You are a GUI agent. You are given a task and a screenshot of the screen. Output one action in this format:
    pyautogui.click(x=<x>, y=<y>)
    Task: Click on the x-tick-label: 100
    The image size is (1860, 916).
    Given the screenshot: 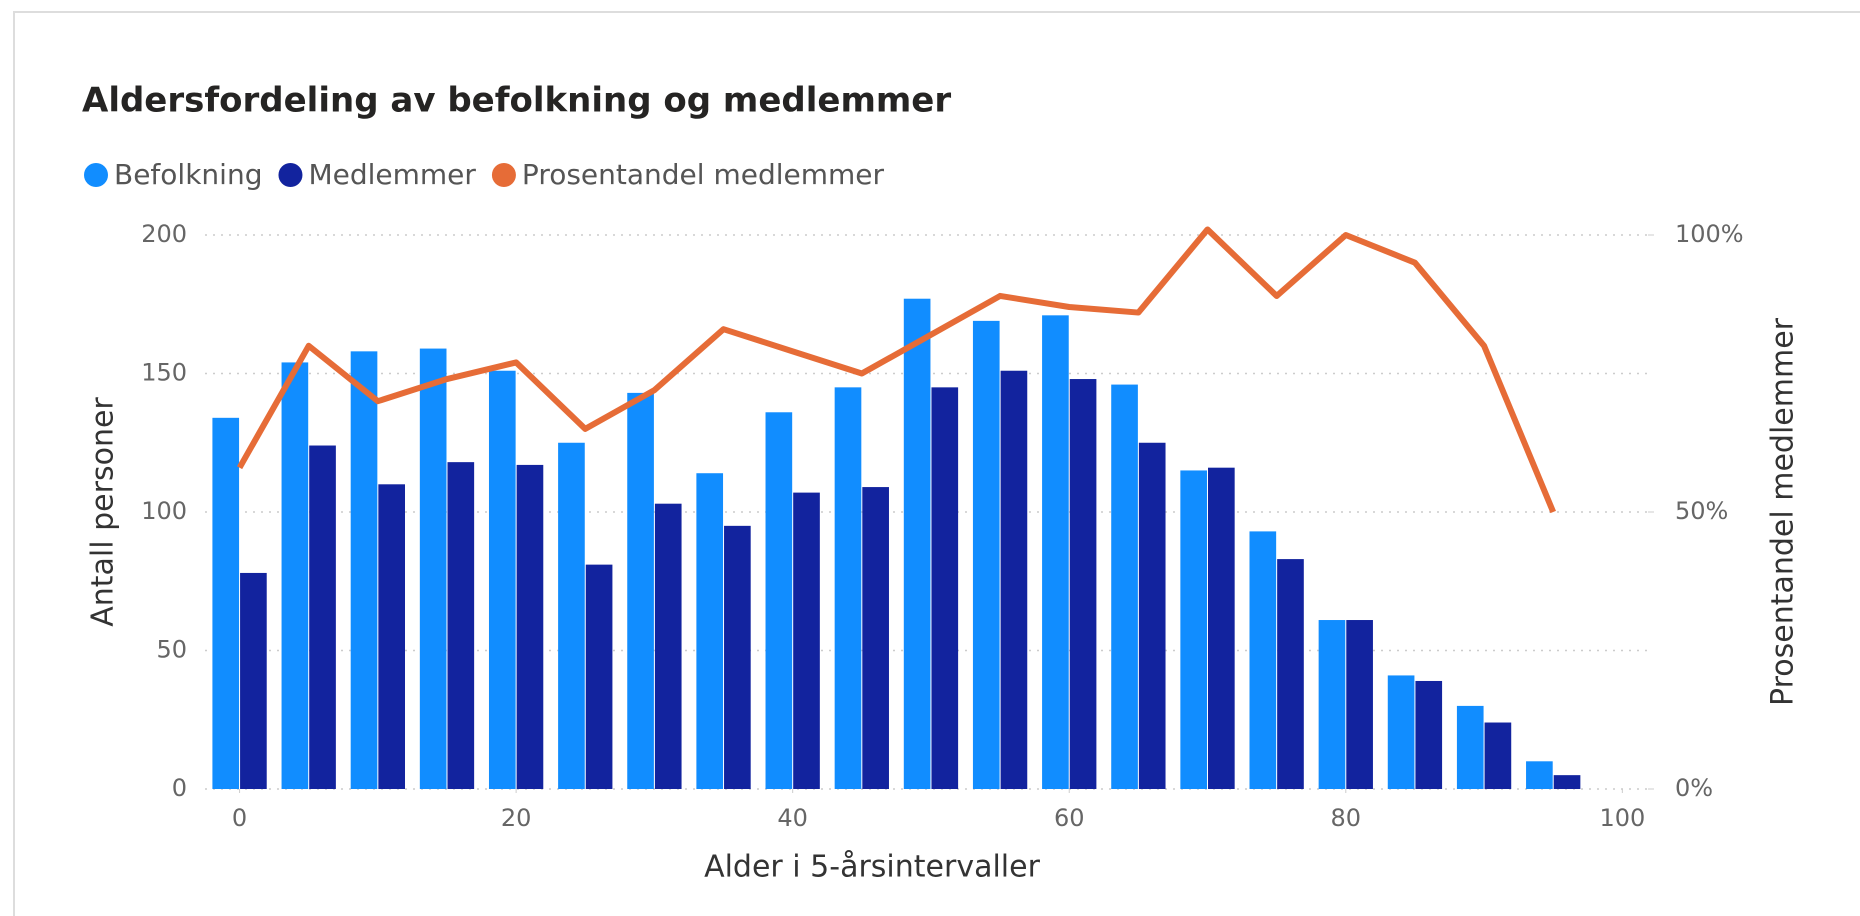 What is the action you would take?
    pyautogui.click(x=1622, y=818)
    